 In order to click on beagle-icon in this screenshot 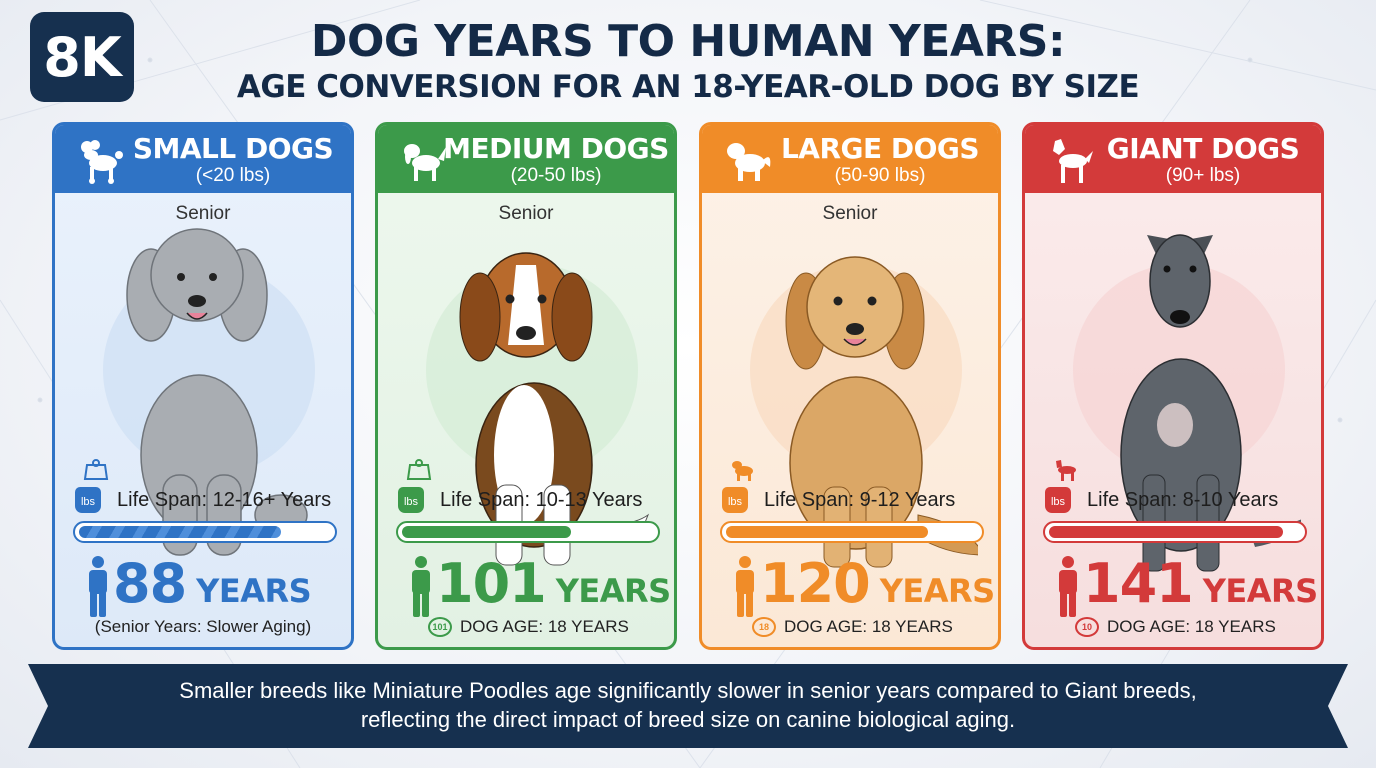, I will do `click(425, 162)`.